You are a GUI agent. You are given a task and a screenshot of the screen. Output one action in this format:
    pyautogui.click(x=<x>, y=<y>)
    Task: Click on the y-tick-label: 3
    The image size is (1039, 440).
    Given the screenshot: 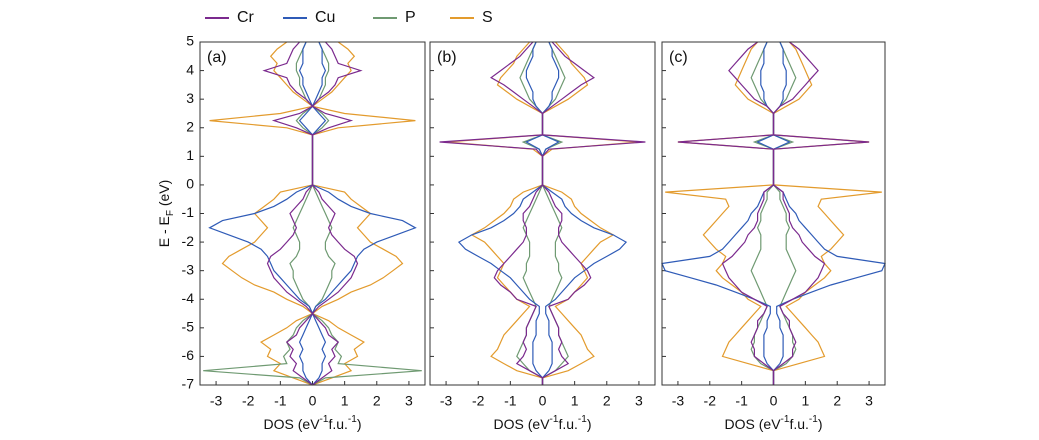 What is the action you would take?
    pyautogui.click(x=190, y=98)
    